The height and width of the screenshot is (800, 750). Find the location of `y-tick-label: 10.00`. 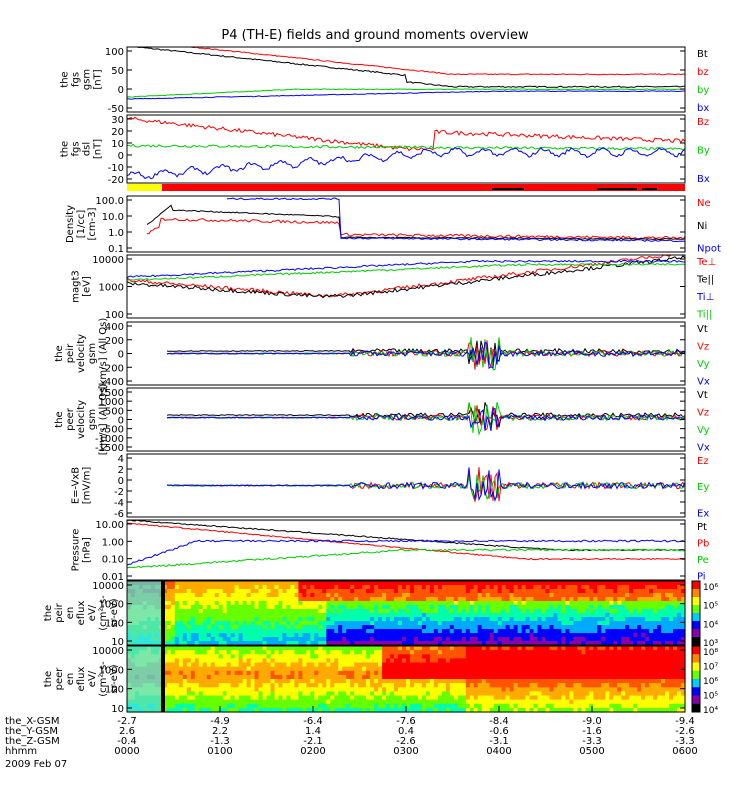

y-tick-label: 10.00 is located at coordinates (109, 525).